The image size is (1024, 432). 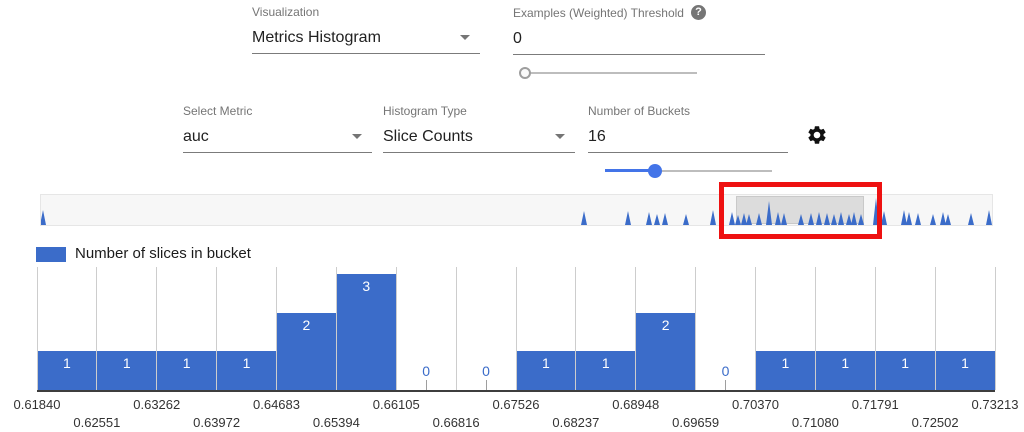 I want to click on buckets-slider-fill, so click(x=630, y=170).